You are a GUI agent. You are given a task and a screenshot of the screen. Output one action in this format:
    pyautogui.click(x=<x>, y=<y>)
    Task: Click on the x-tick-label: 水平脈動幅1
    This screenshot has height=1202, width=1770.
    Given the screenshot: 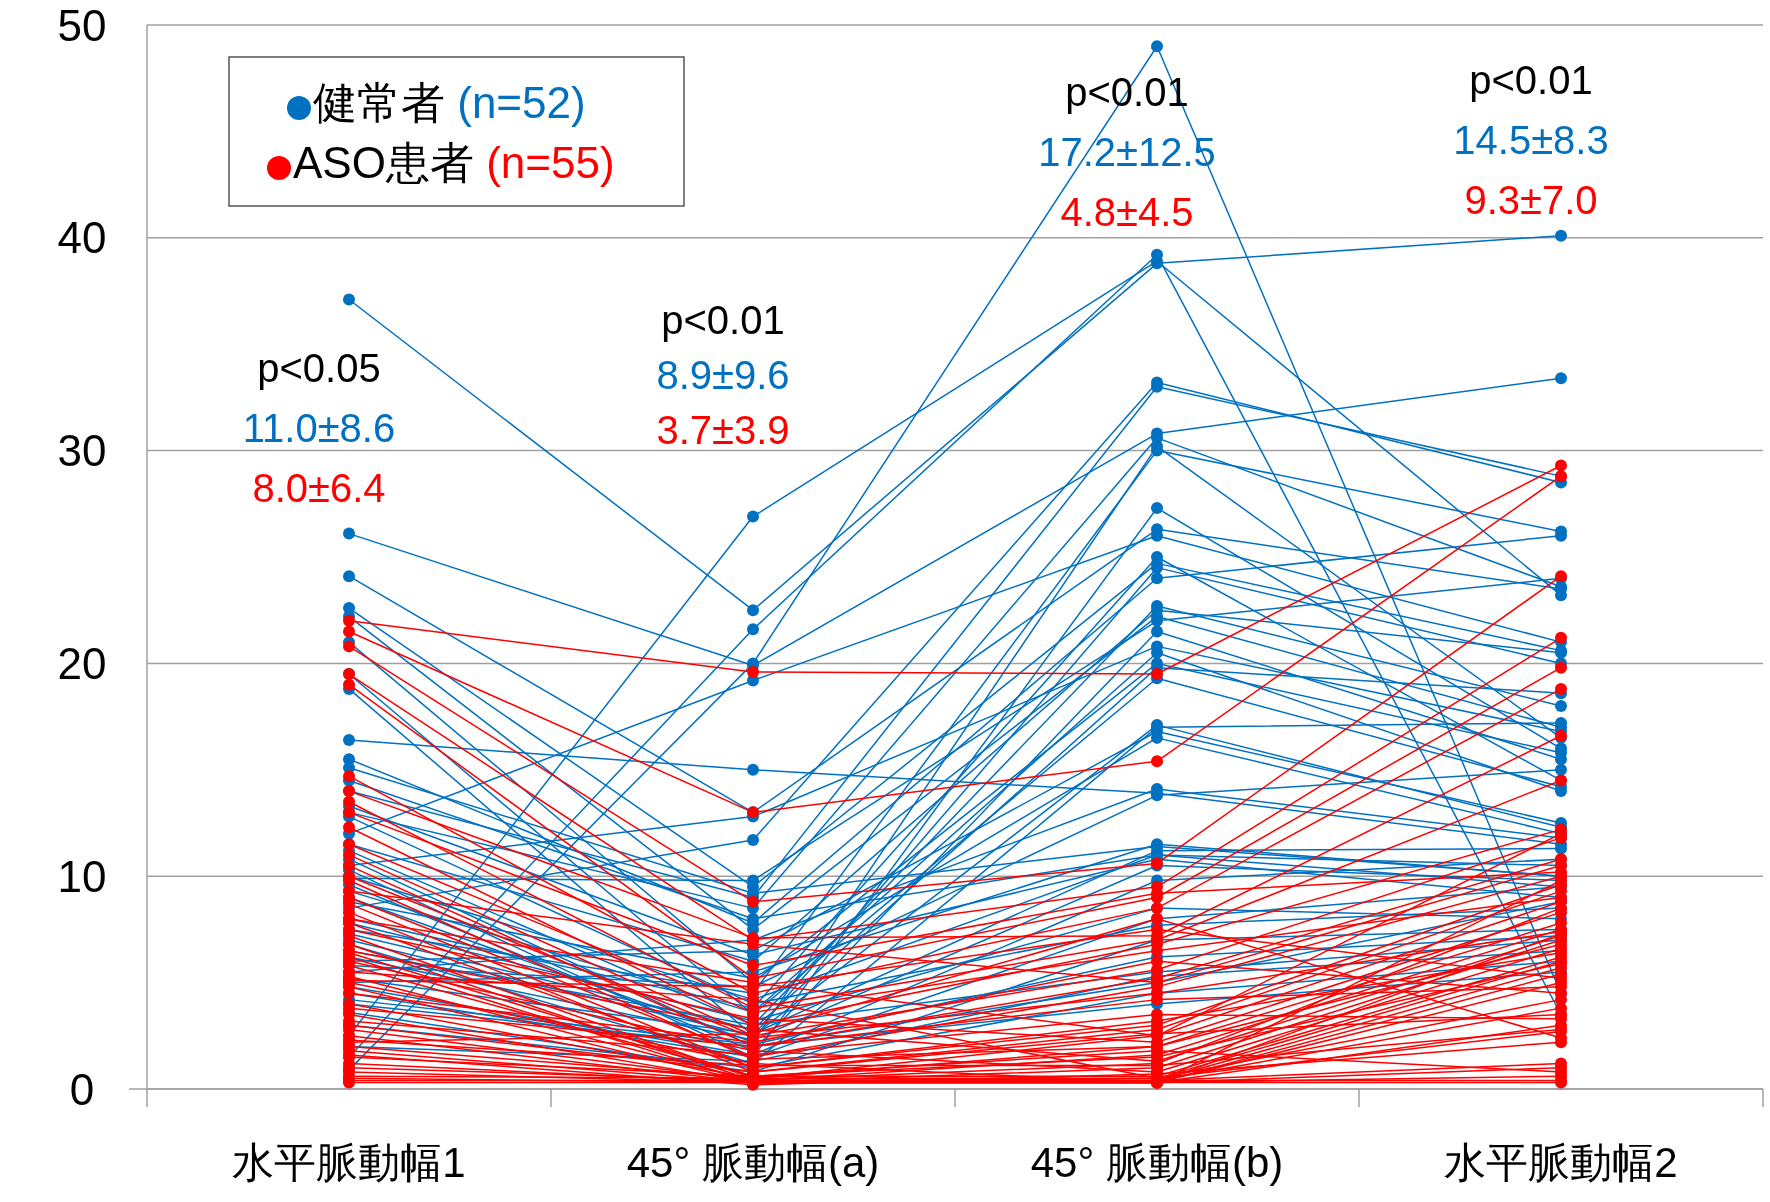 What is the action you would take?
    pyautogui.click(x=349, y=1162)
    